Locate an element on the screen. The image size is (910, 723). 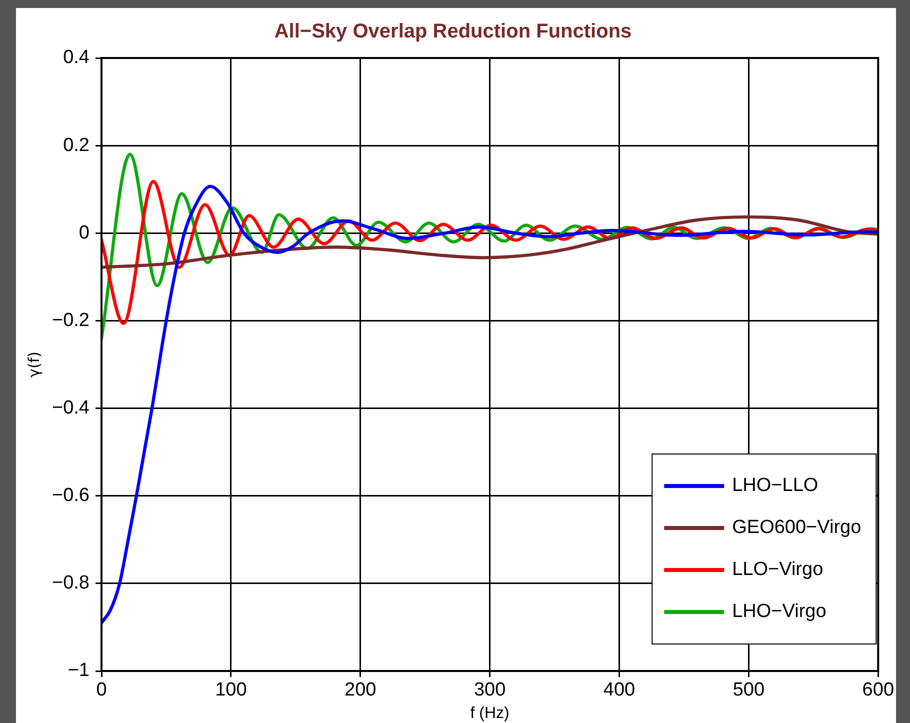
y-tick-label: −0.2 is located at coordinates (71, 320).